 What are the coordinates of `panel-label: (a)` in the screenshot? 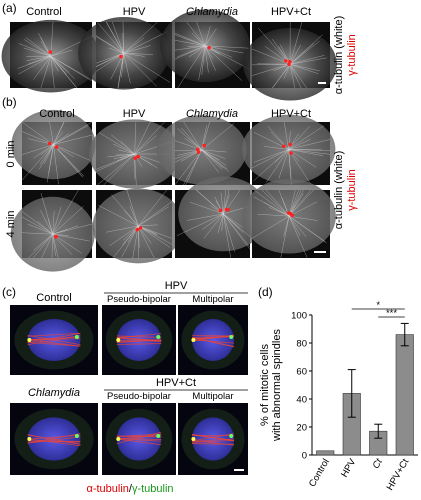 It's located at (9, 8).